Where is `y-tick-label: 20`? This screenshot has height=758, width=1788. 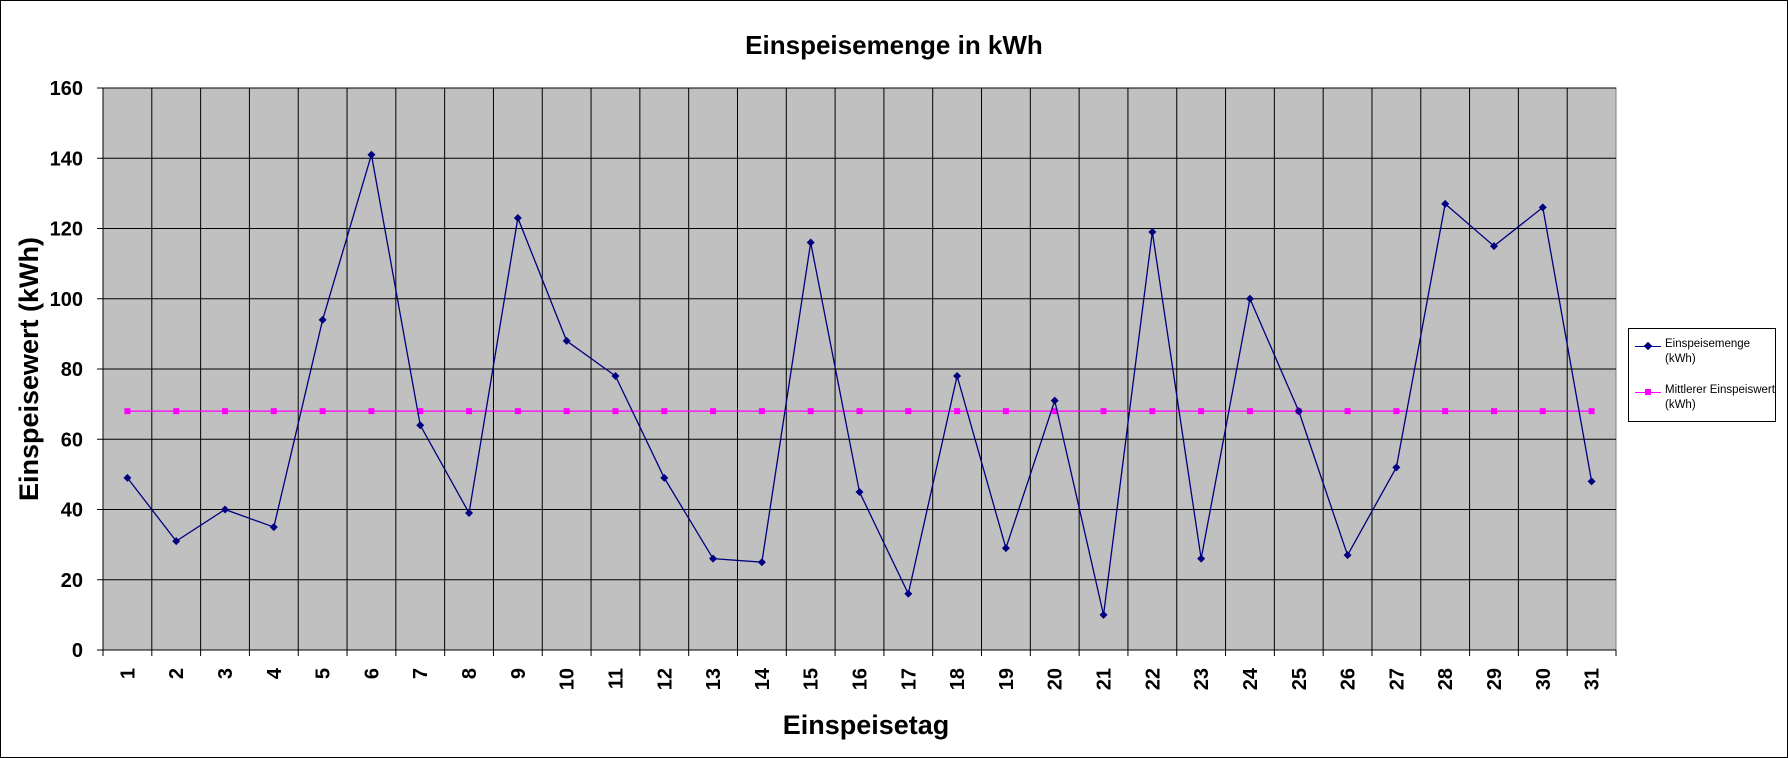 y-tick-label: 20 is located at coordinates (72, 581).